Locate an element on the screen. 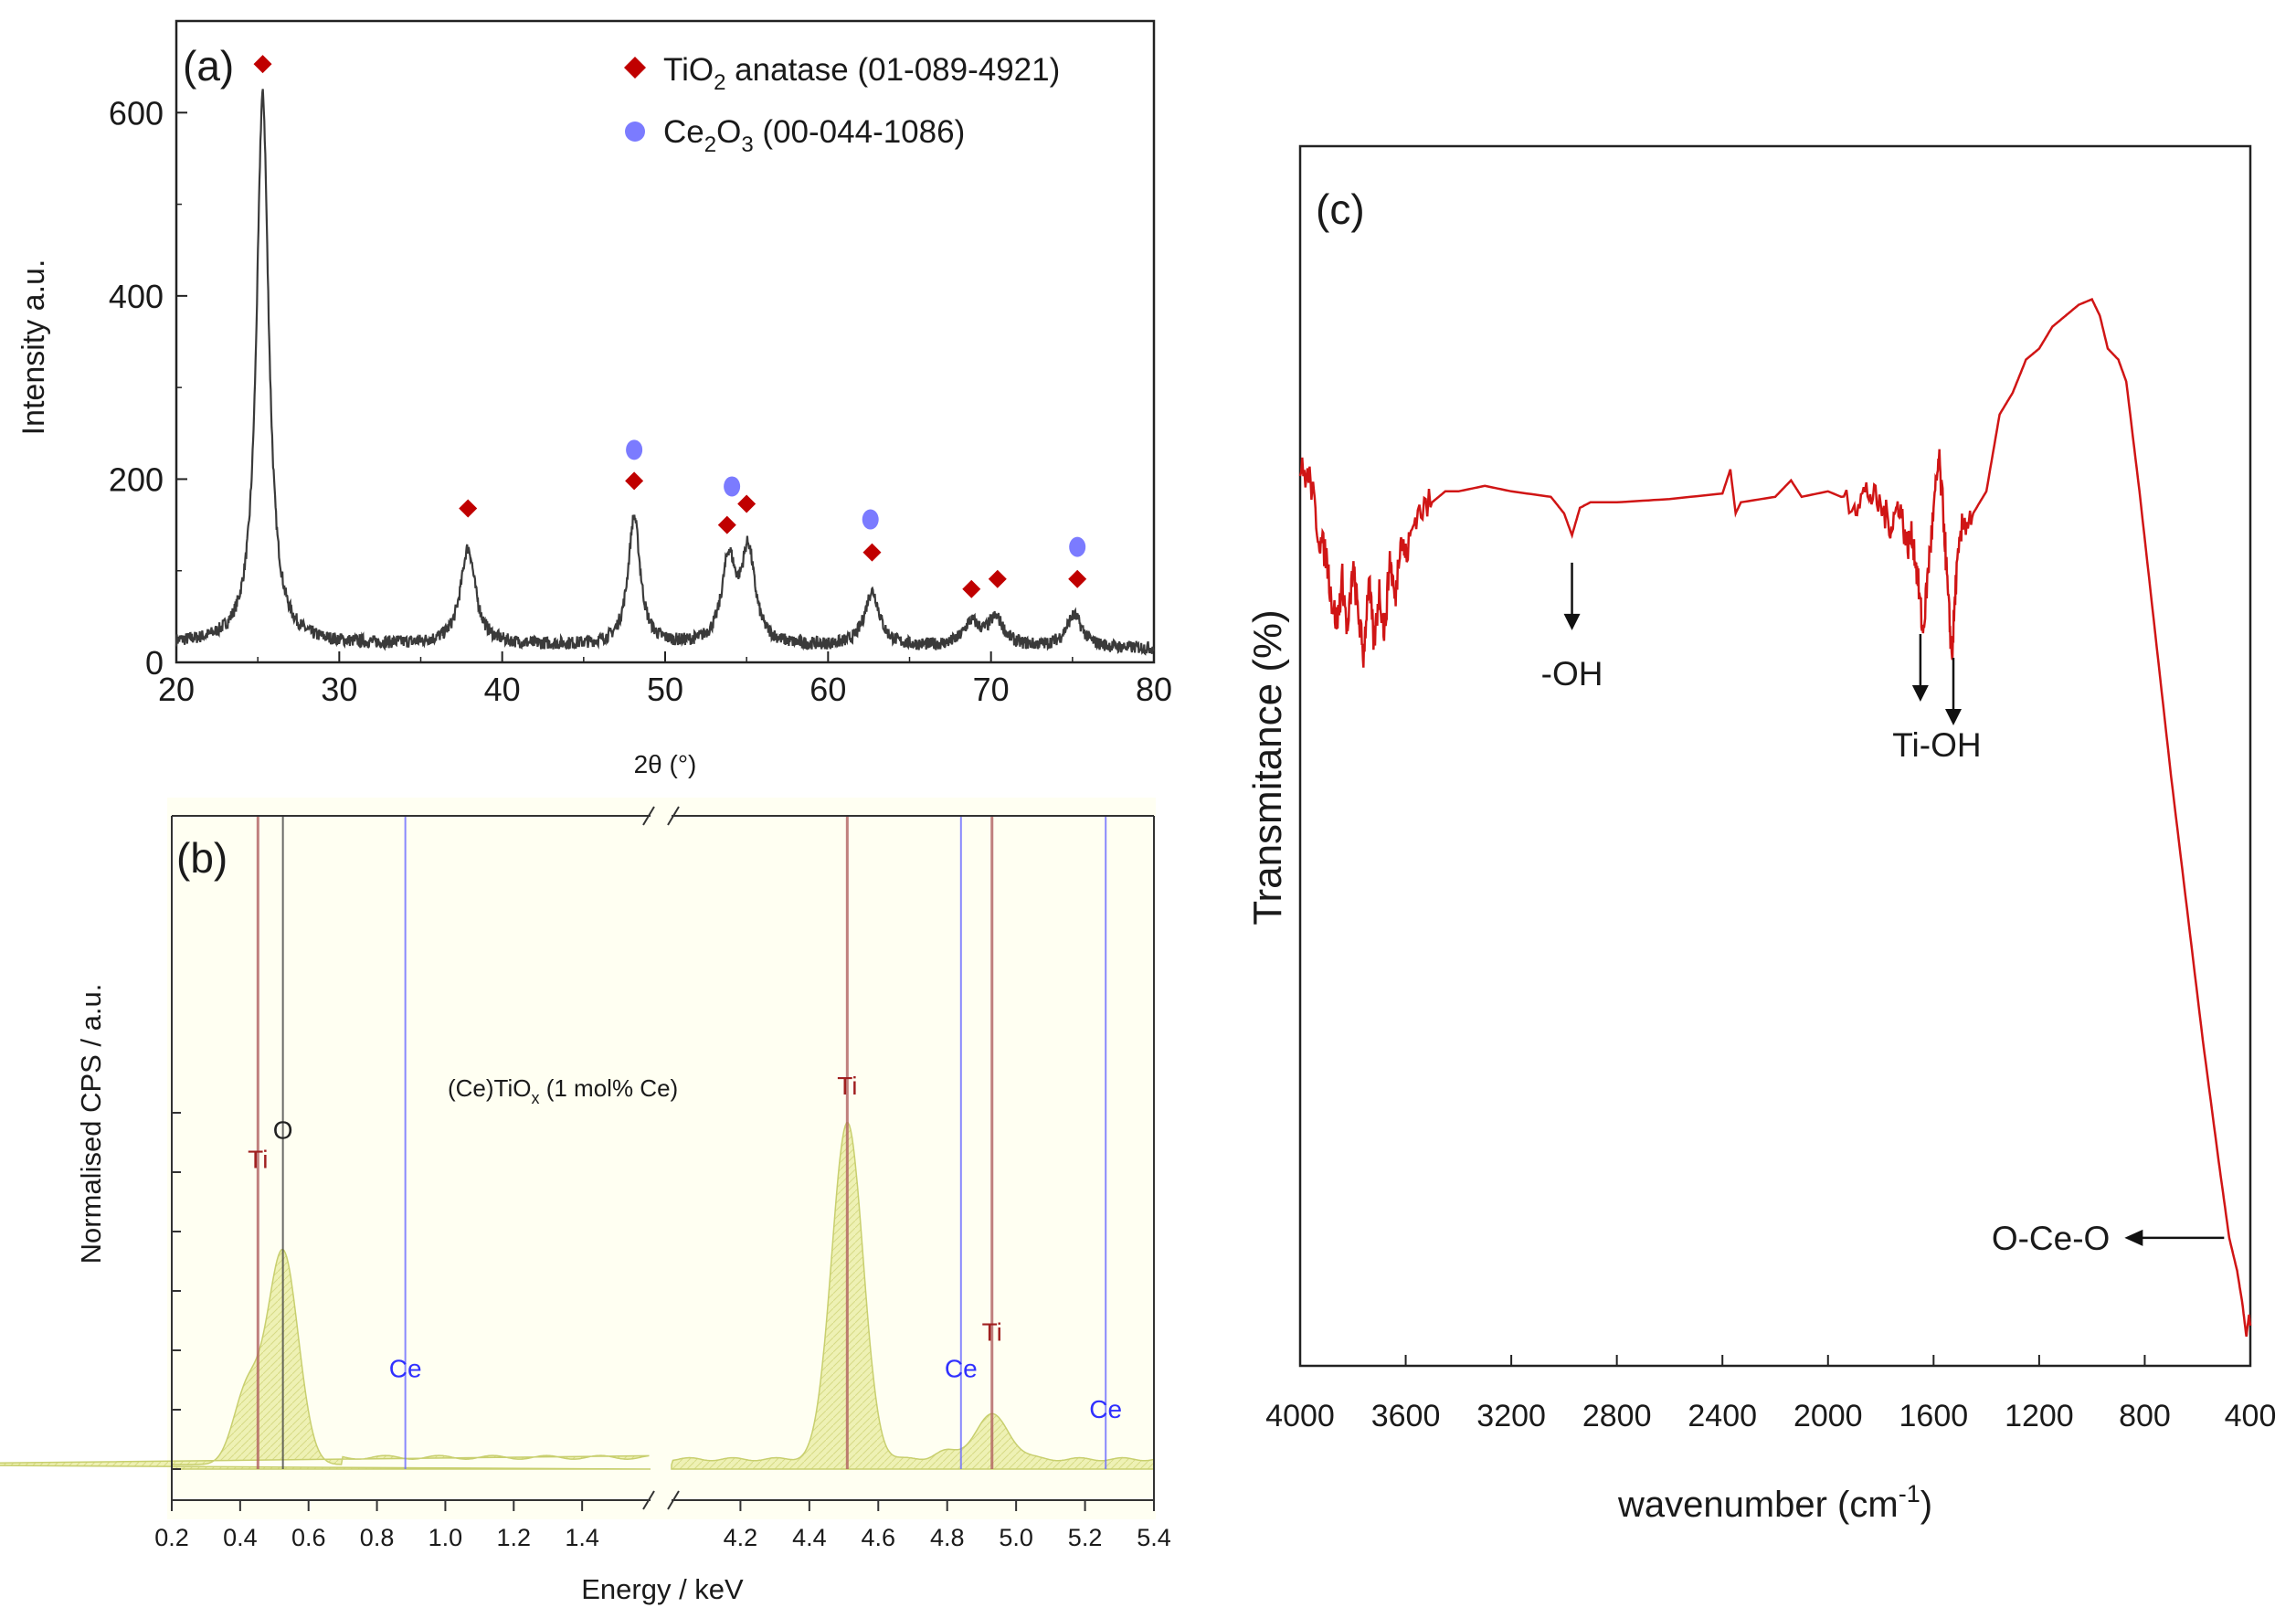 The width and height of the screenshot is (2296, 1618). panel-a-x-axis-label: 2θ (°) is located at coordinates (665, 764).